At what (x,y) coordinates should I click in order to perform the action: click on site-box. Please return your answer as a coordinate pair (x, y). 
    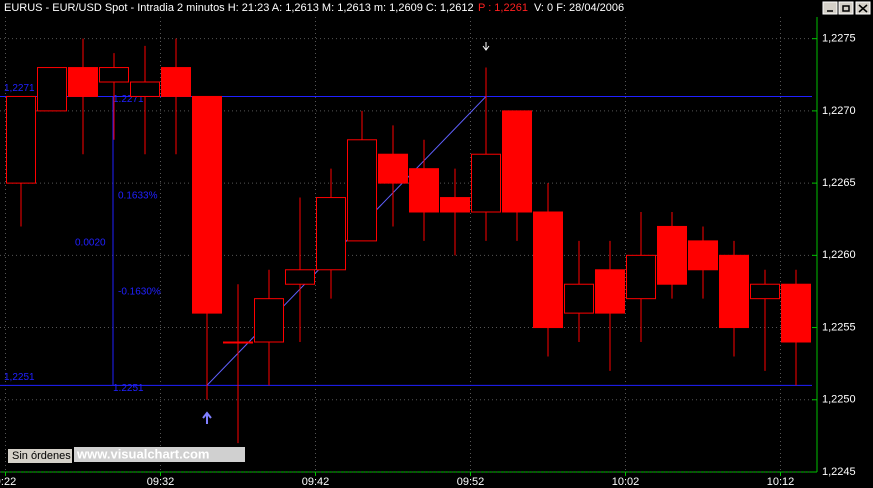
    Looking at the image, I should click on (159, 454).